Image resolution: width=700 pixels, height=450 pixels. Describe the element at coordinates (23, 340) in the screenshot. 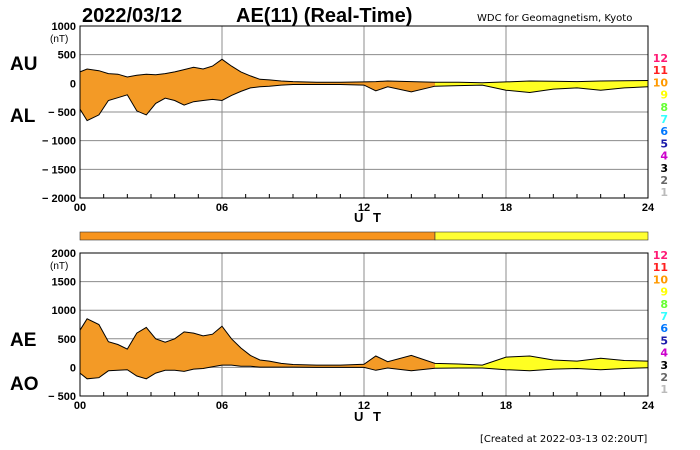

I see `ae-label: AE` at that location.